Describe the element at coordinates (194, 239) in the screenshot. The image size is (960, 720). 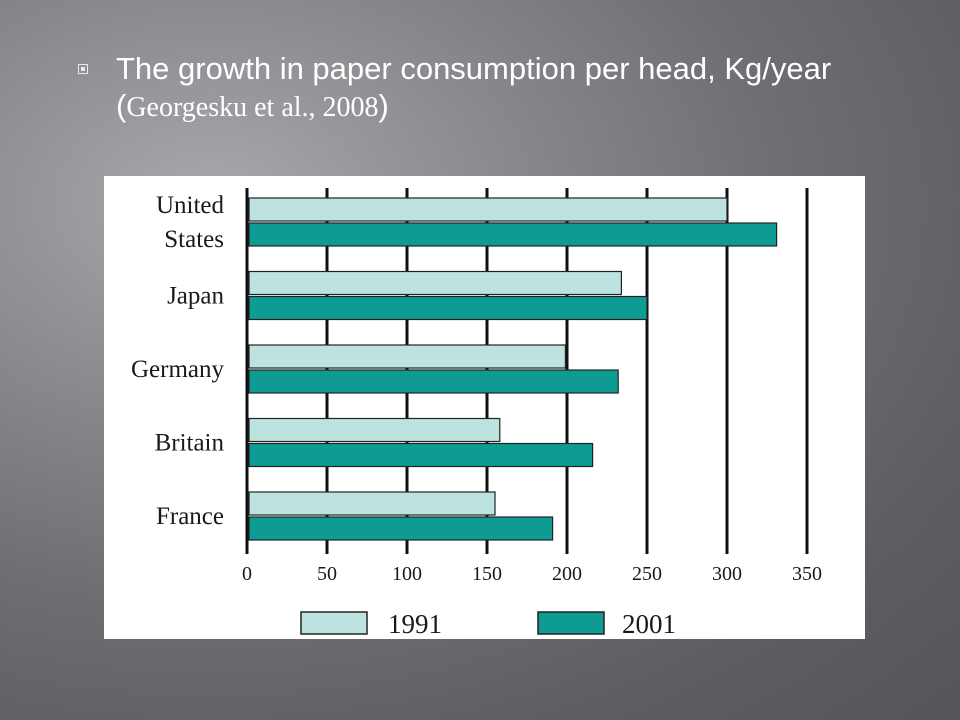
I see `category-label-united-states-1: States` at that location.